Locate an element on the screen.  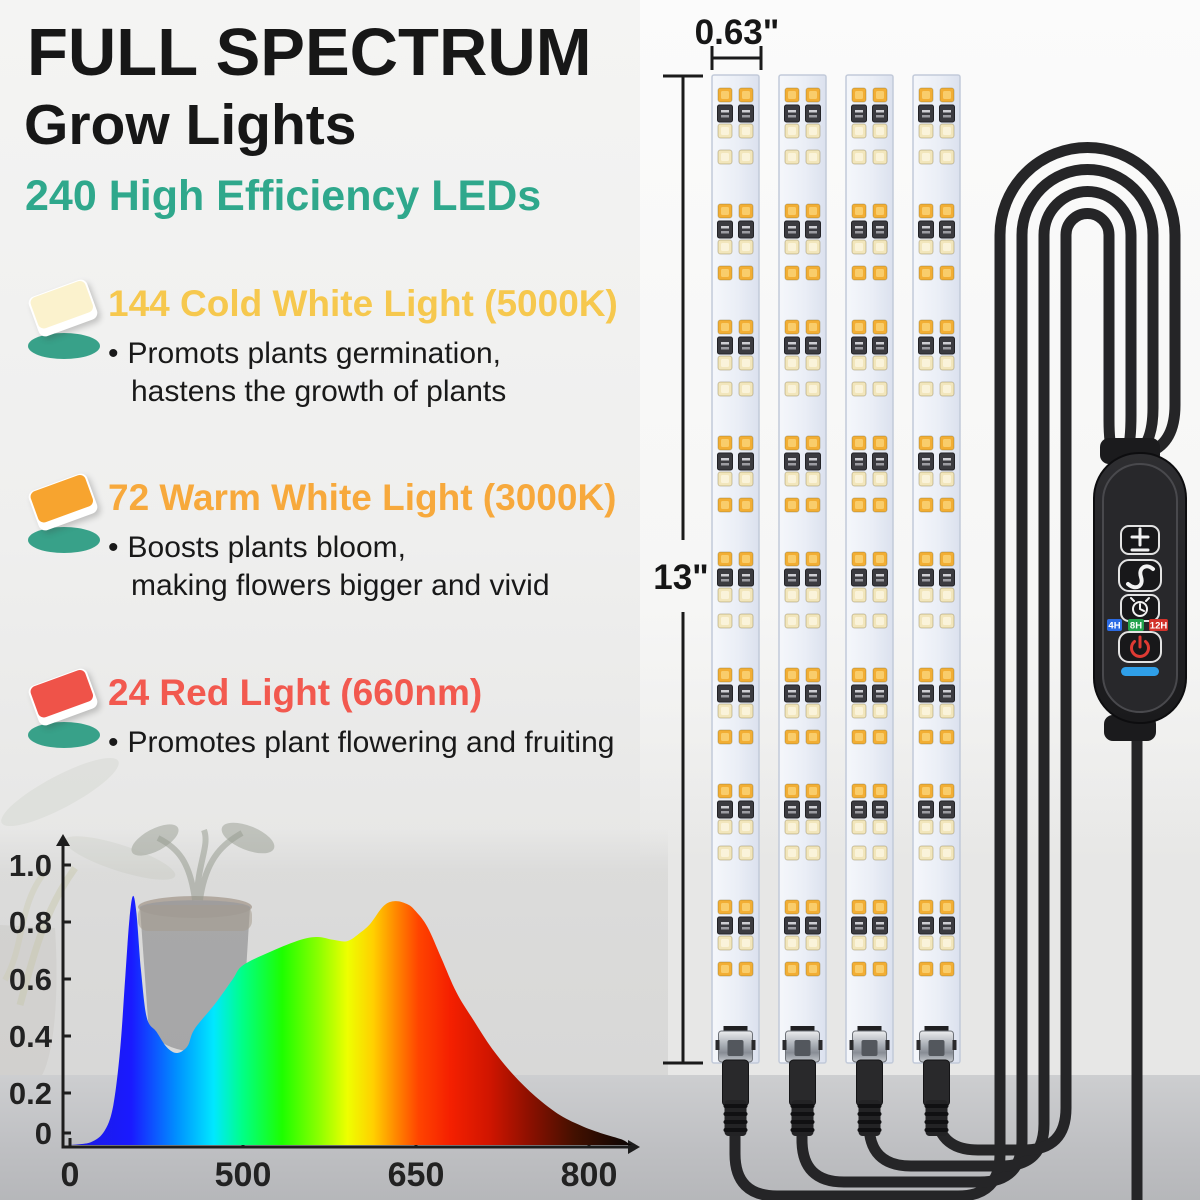
timer-duration-chips: 4H 8H 12H is located at coordinates (1137, 625).